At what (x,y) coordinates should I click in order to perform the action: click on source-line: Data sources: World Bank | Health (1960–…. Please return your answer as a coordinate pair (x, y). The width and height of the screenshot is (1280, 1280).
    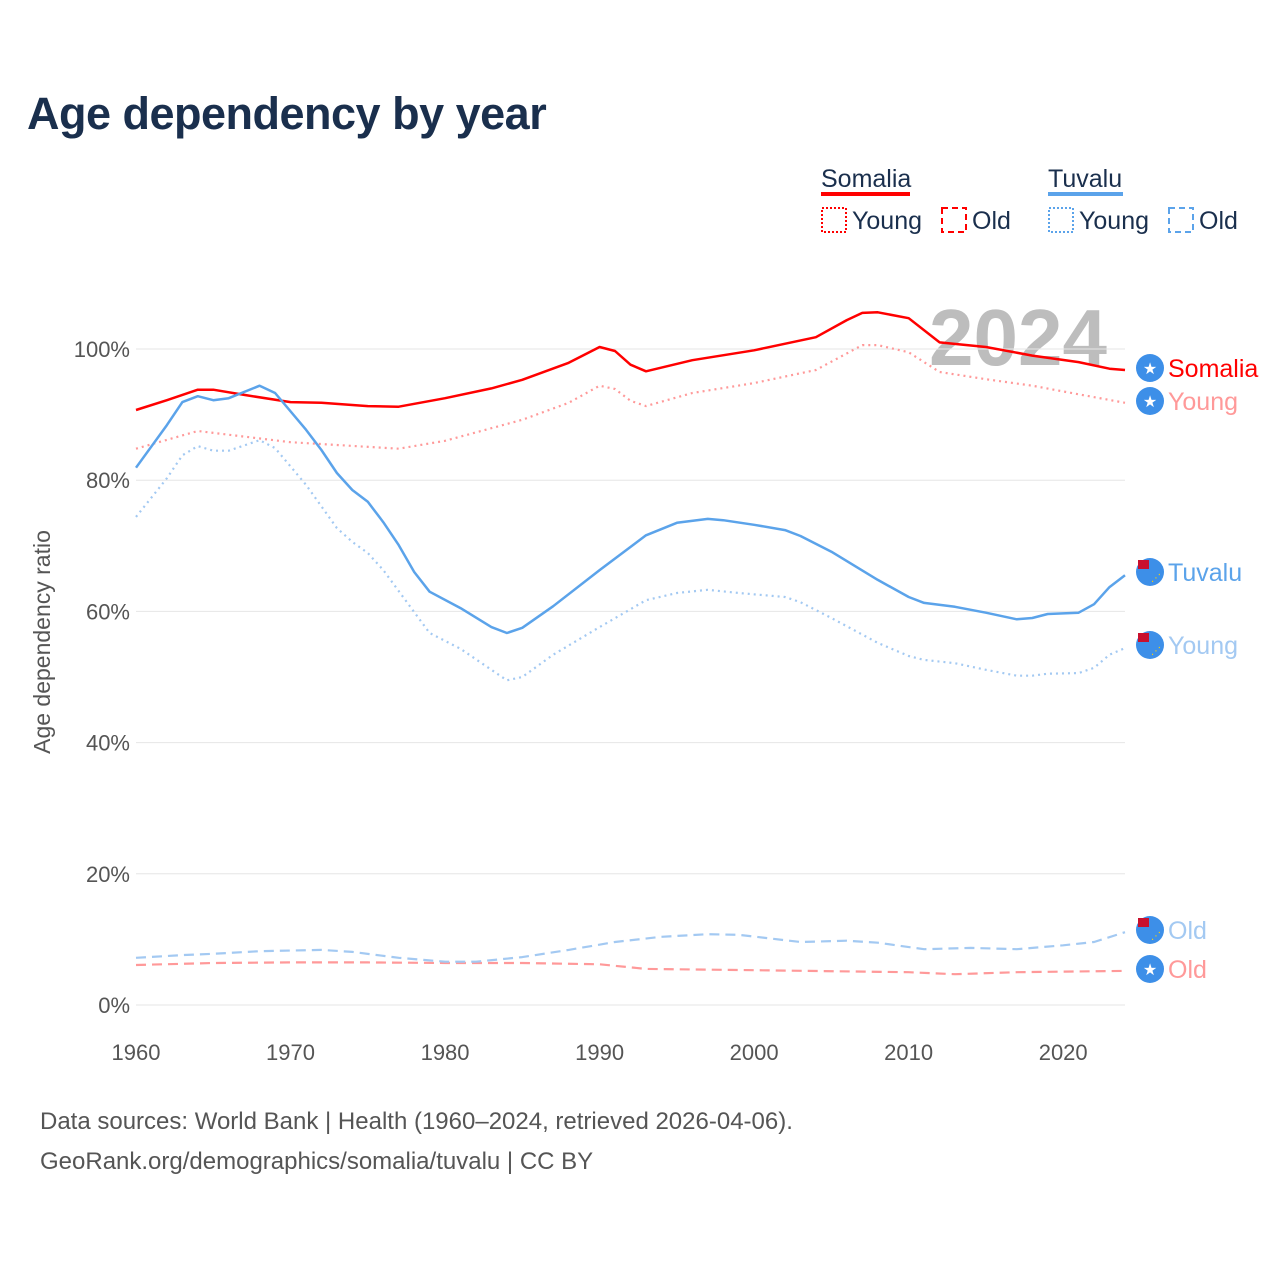
    Looking at the image, I should click on (416, 1121).